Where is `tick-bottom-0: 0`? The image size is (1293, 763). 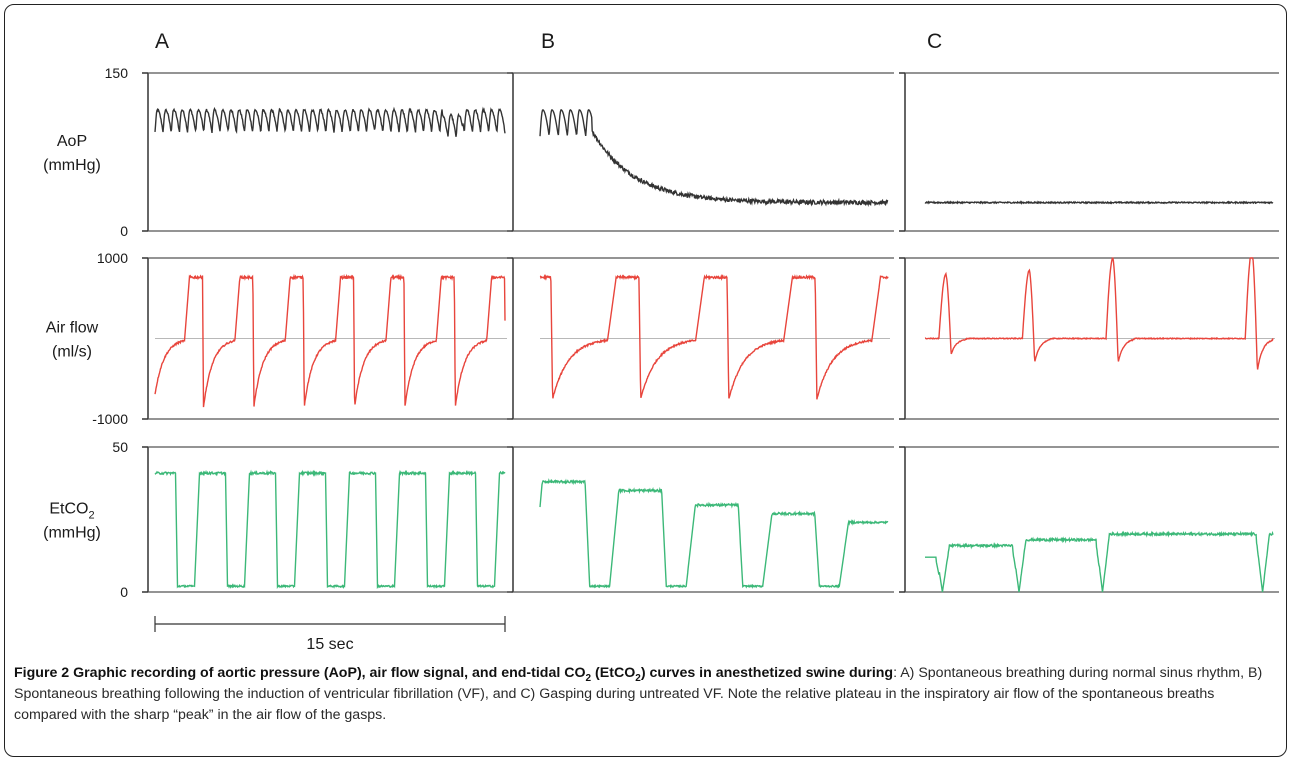
tick-bottom-0: 0 is located at coordinates (124, 231).